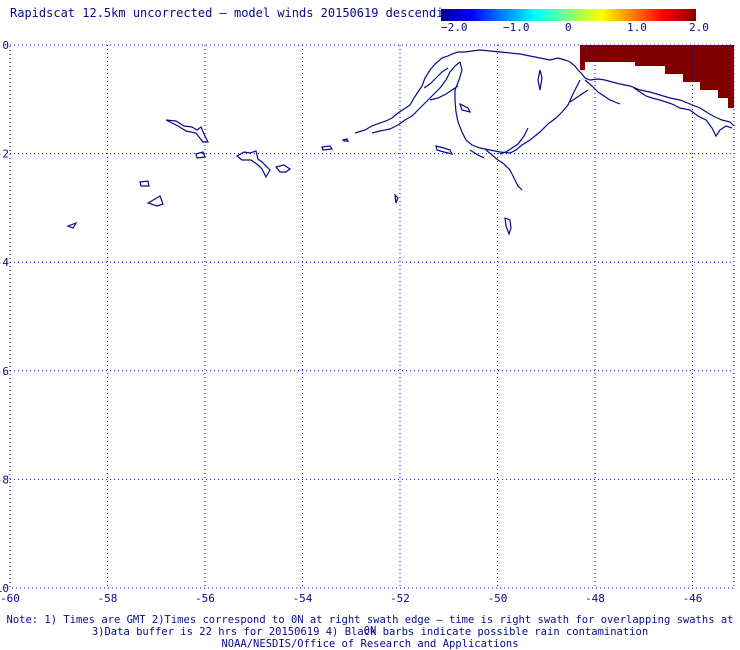 Image resolution: width=740 pixels, height=650 pixels. What do you see at coordinates (454, 27) in the screenshot?
I see `colorbar-label-min: −2.0` at bounding box center [454, 27].